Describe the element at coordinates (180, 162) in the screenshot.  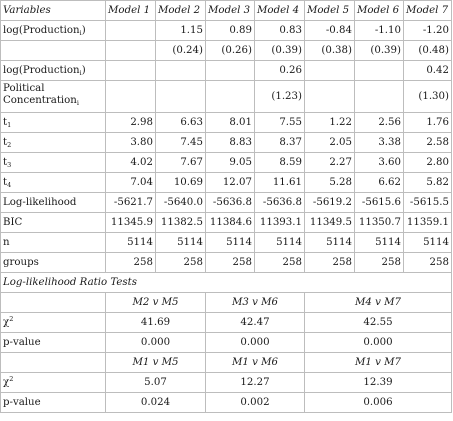
I see `table-cell: 7.67` at that location.